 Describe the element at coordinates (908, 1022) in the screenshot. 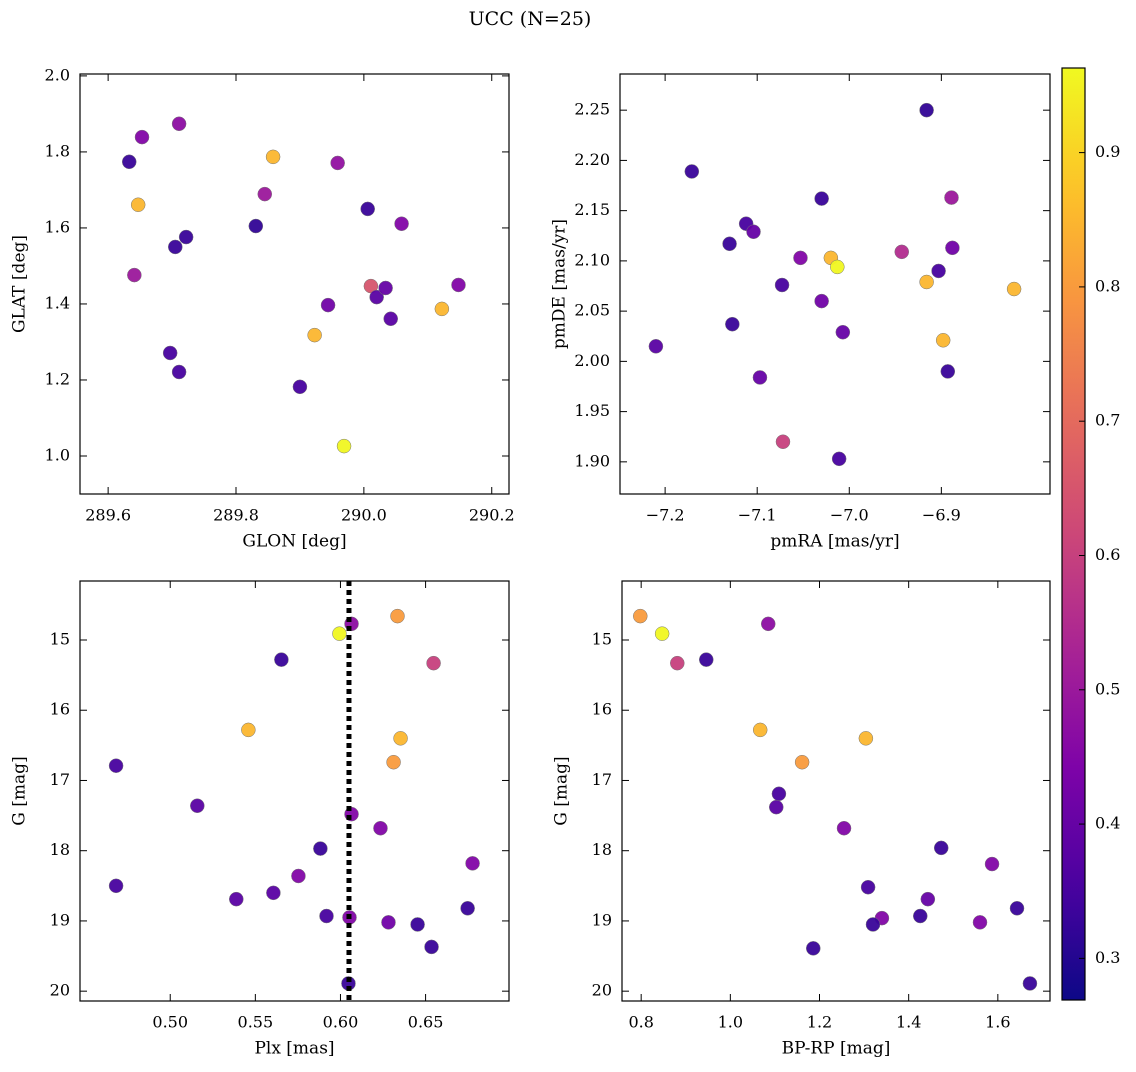

I see `x-tick-label: 1.4` at that location.